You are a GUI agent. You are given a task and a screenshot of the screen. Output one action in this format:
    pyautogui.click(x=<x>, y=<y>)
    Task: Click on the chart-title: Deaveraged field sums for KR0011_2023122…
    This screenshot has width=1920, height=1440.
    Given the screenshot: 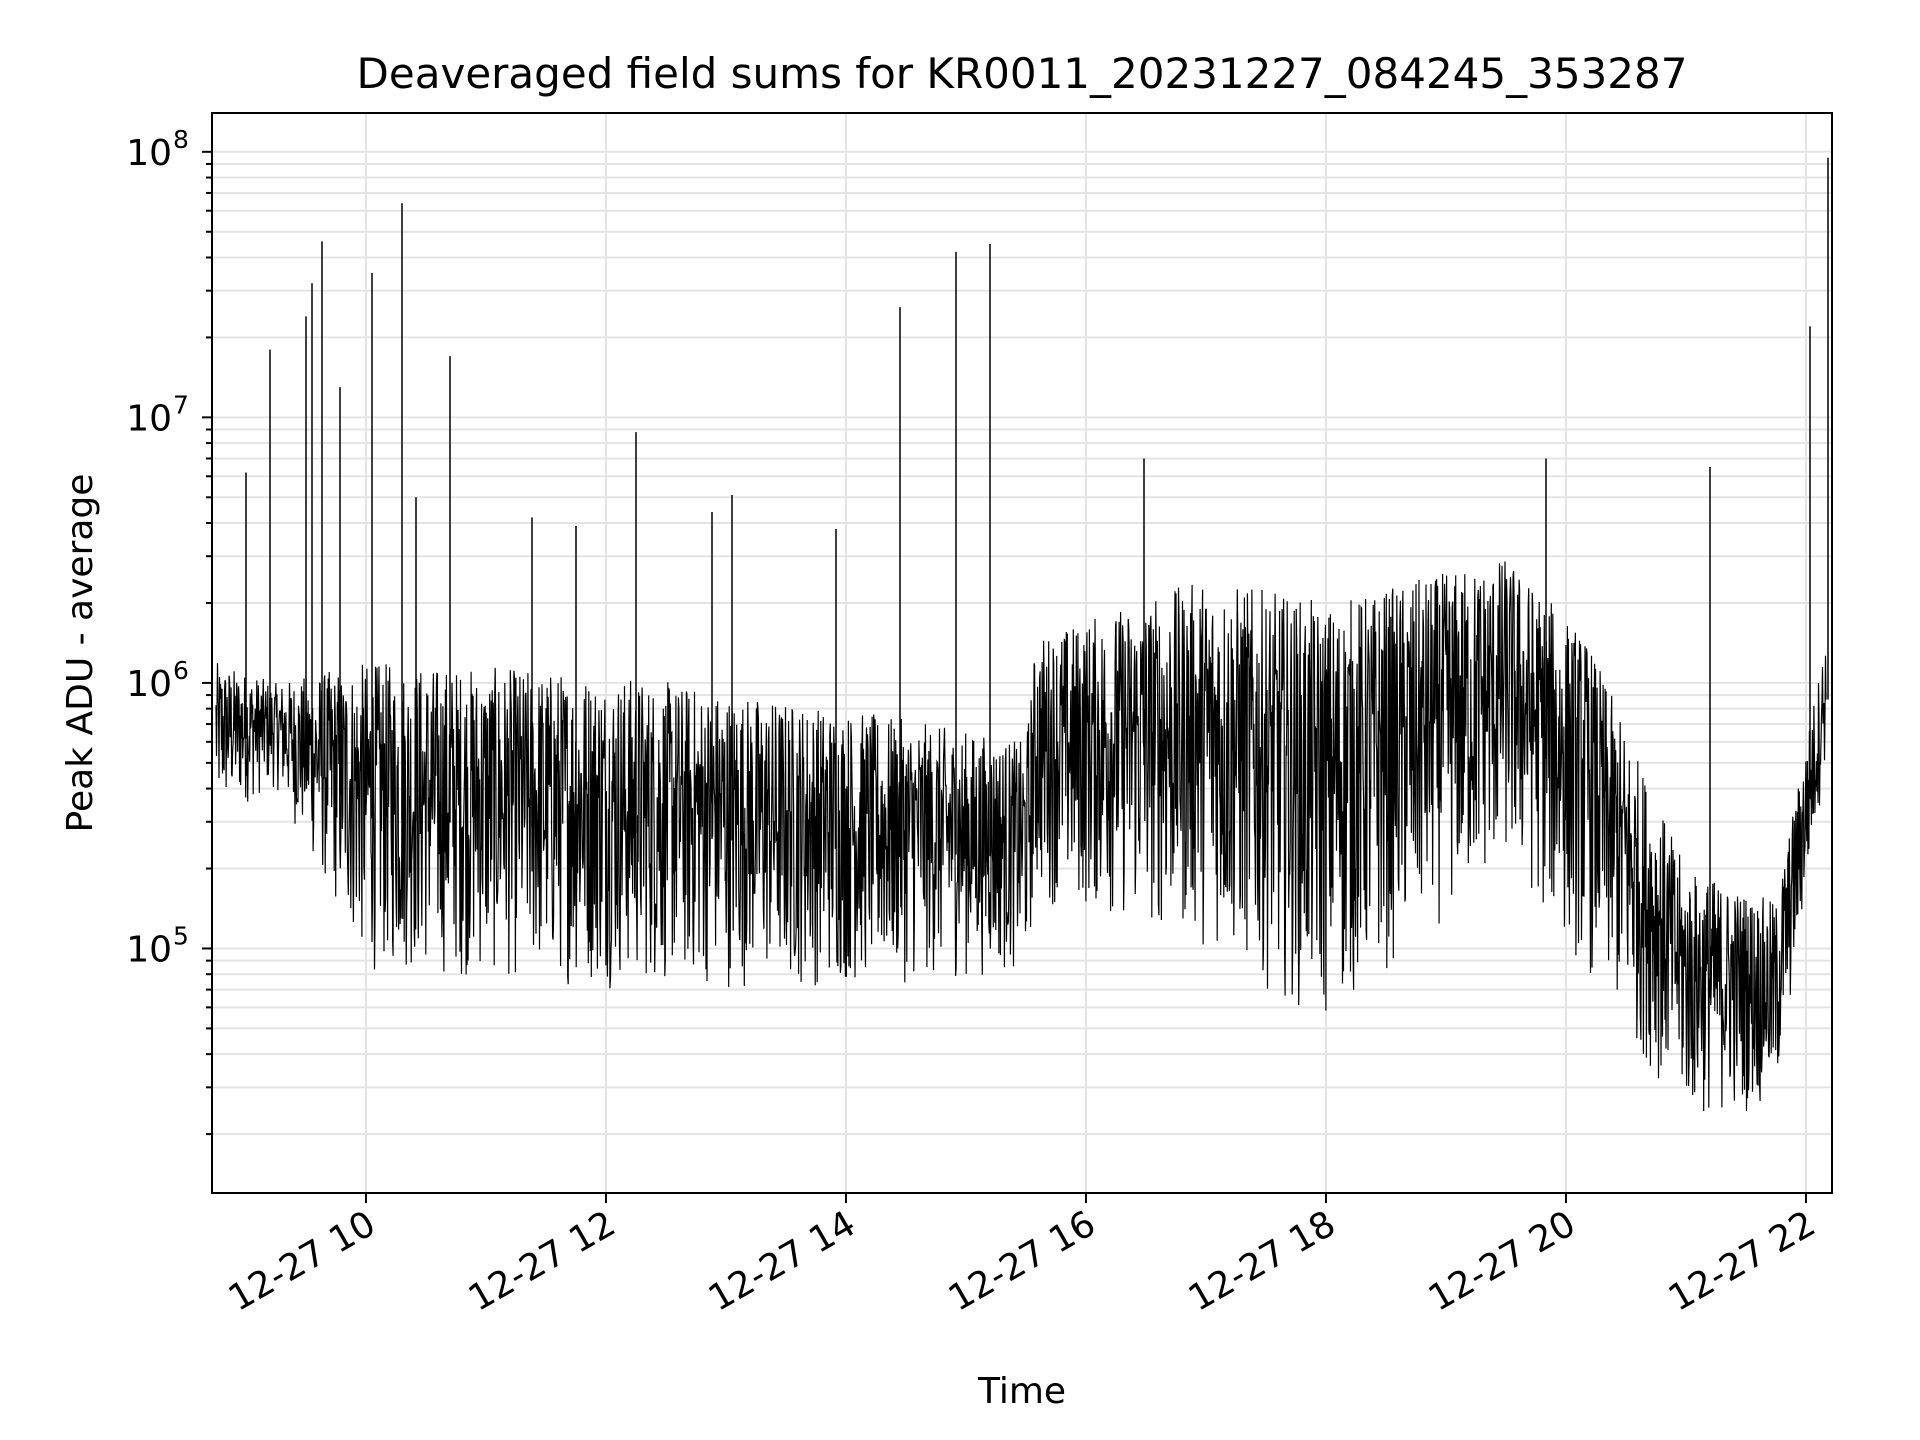 What is the action you would take?
    pyautogui.click(x=1022, y=73)
    